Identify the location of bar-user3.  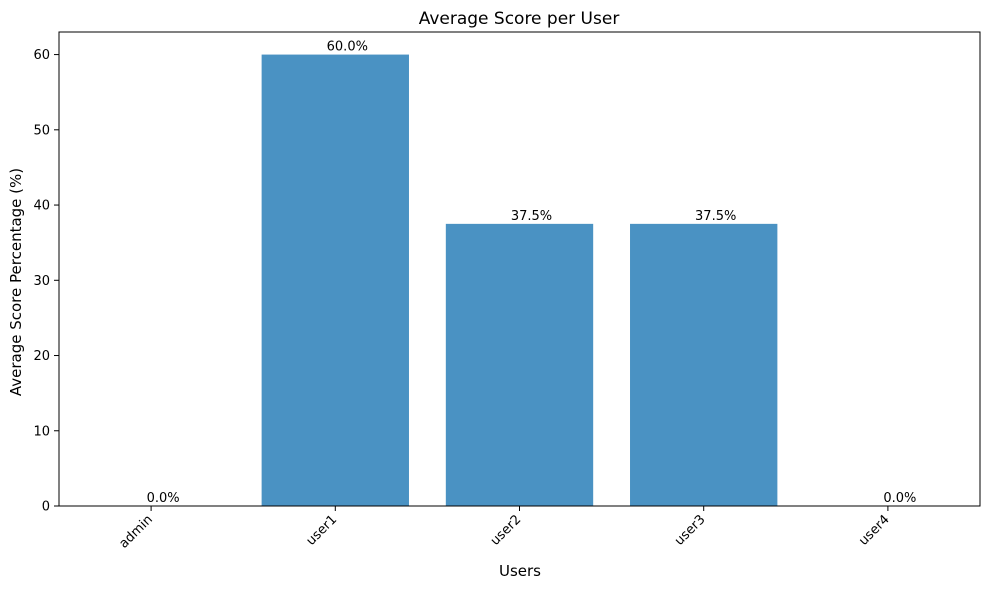
(704, 364).